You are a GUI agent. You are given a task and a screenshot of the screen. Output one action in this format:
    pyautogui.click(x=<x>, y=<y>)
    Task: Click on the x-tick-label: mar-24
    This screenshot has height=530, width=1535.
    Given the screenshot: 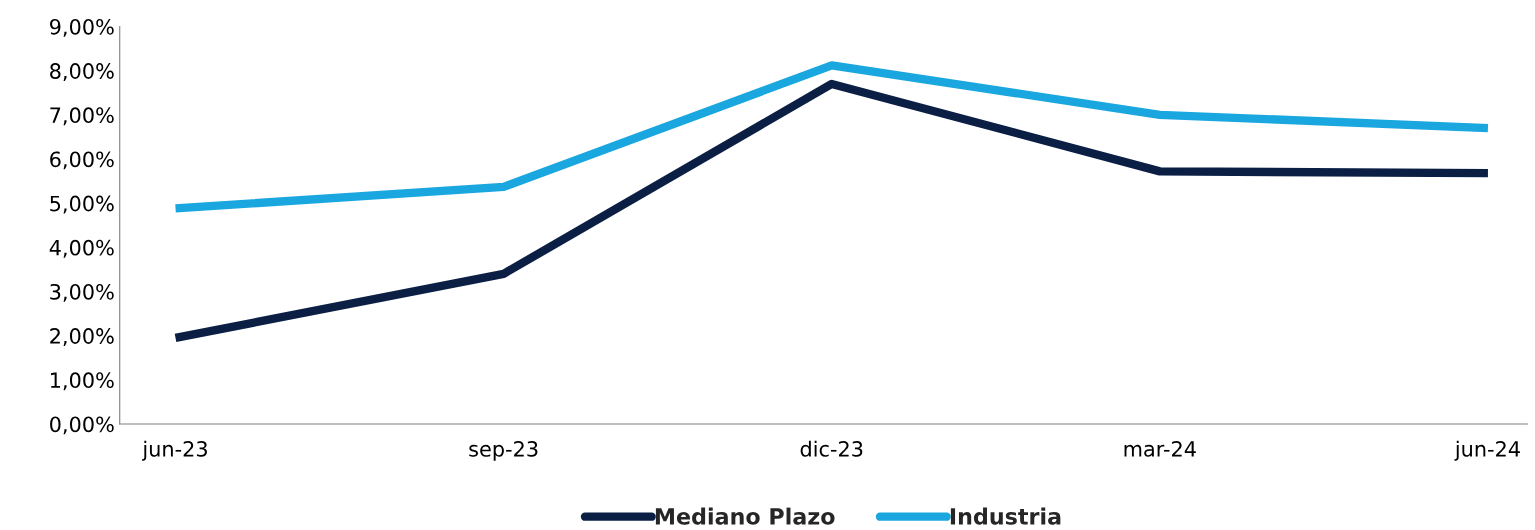 What is the action you would take?
    pyautogui.click(x=1160, y=449)
    